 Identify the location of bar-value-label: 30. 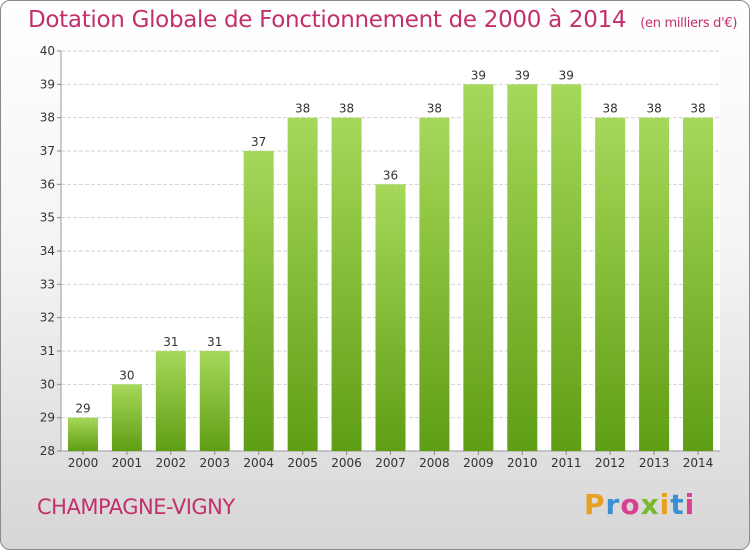
(126, 375).